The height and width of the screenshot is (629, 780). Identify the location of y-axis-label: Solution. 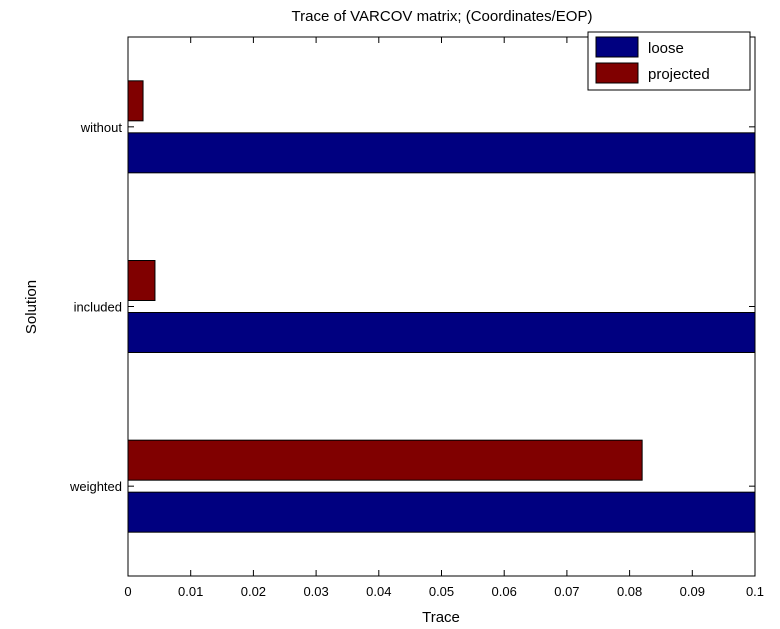
(31, 307).